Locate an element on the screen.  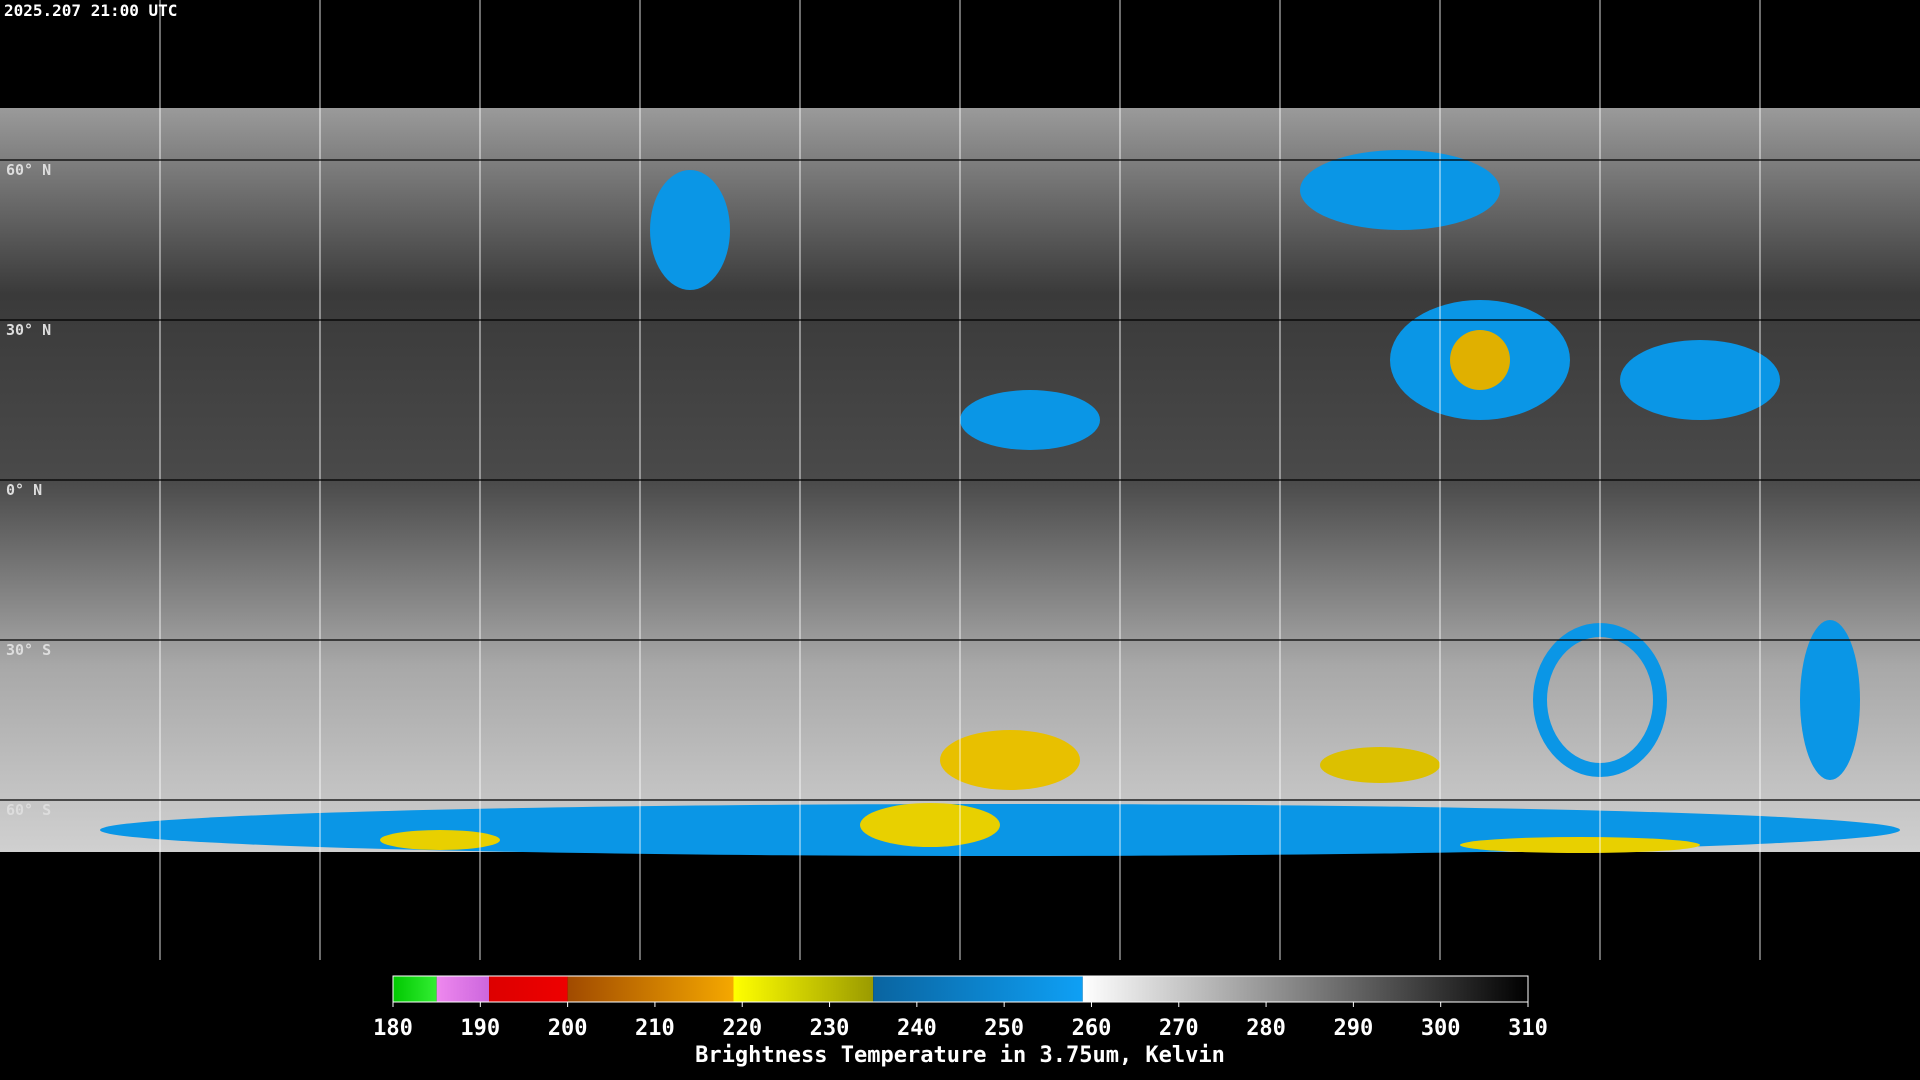
colorbar-tick-label: 230 is located at coordinates (830, 1028).